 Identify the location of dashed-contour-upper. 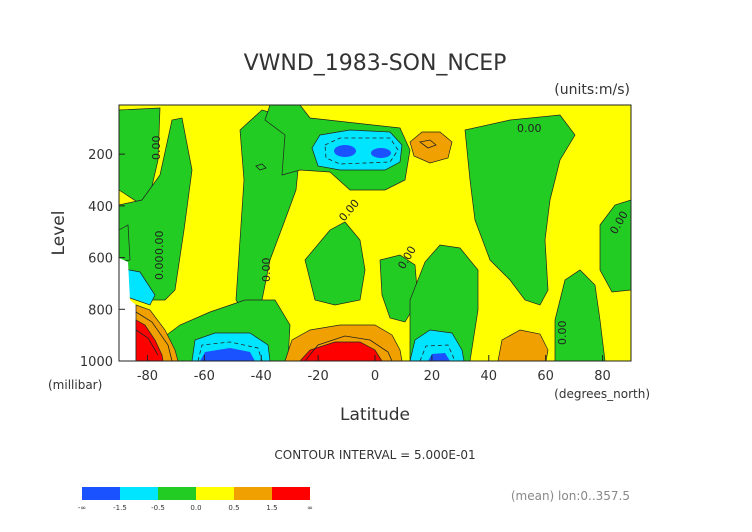
(361, 151).